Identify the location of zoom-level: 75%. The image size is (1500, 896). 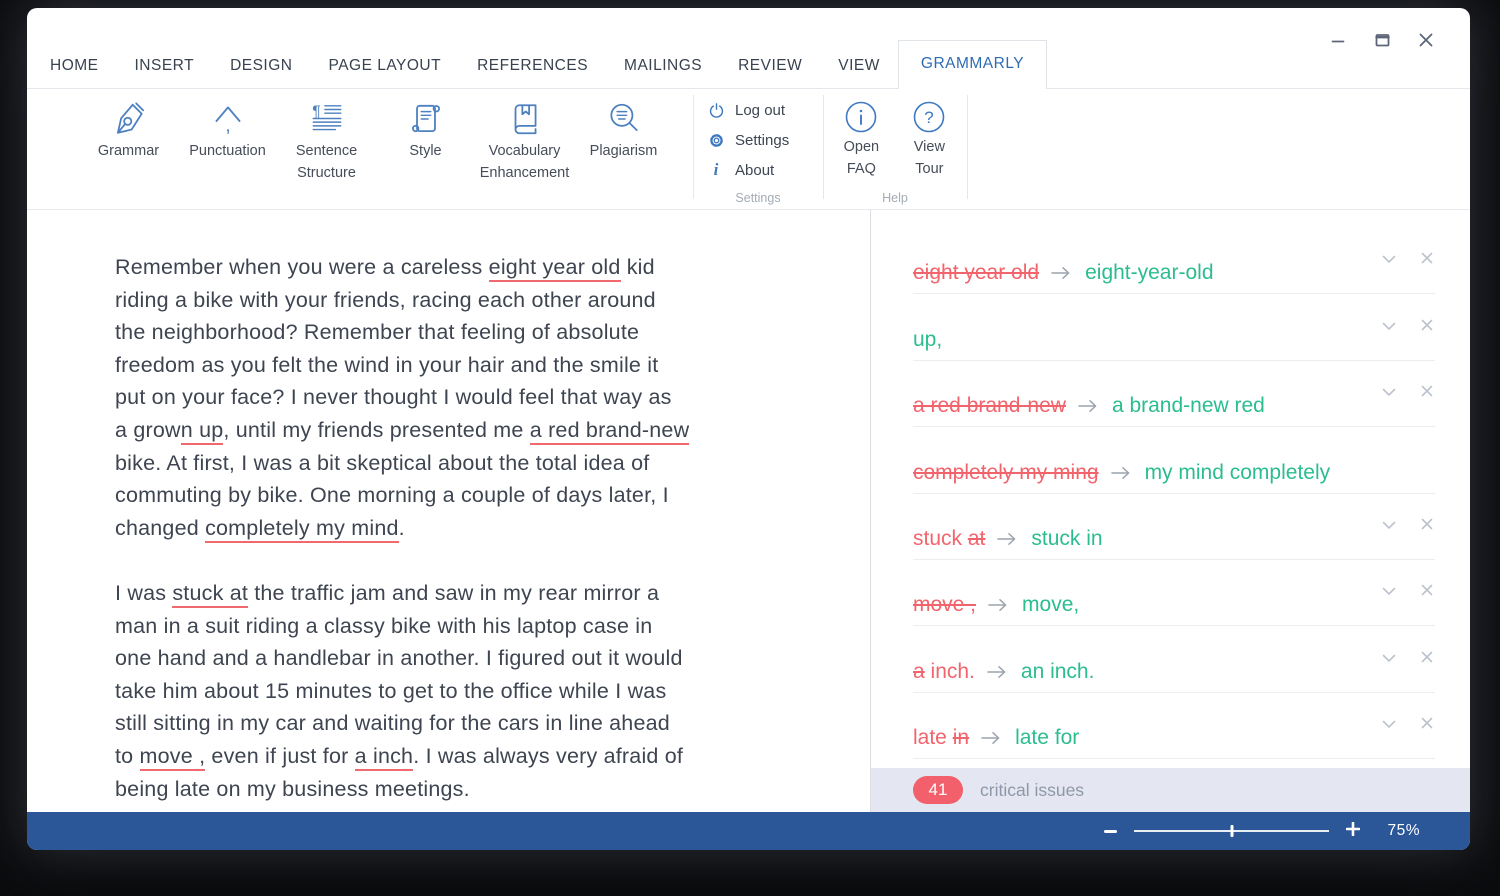
(1403, 830).